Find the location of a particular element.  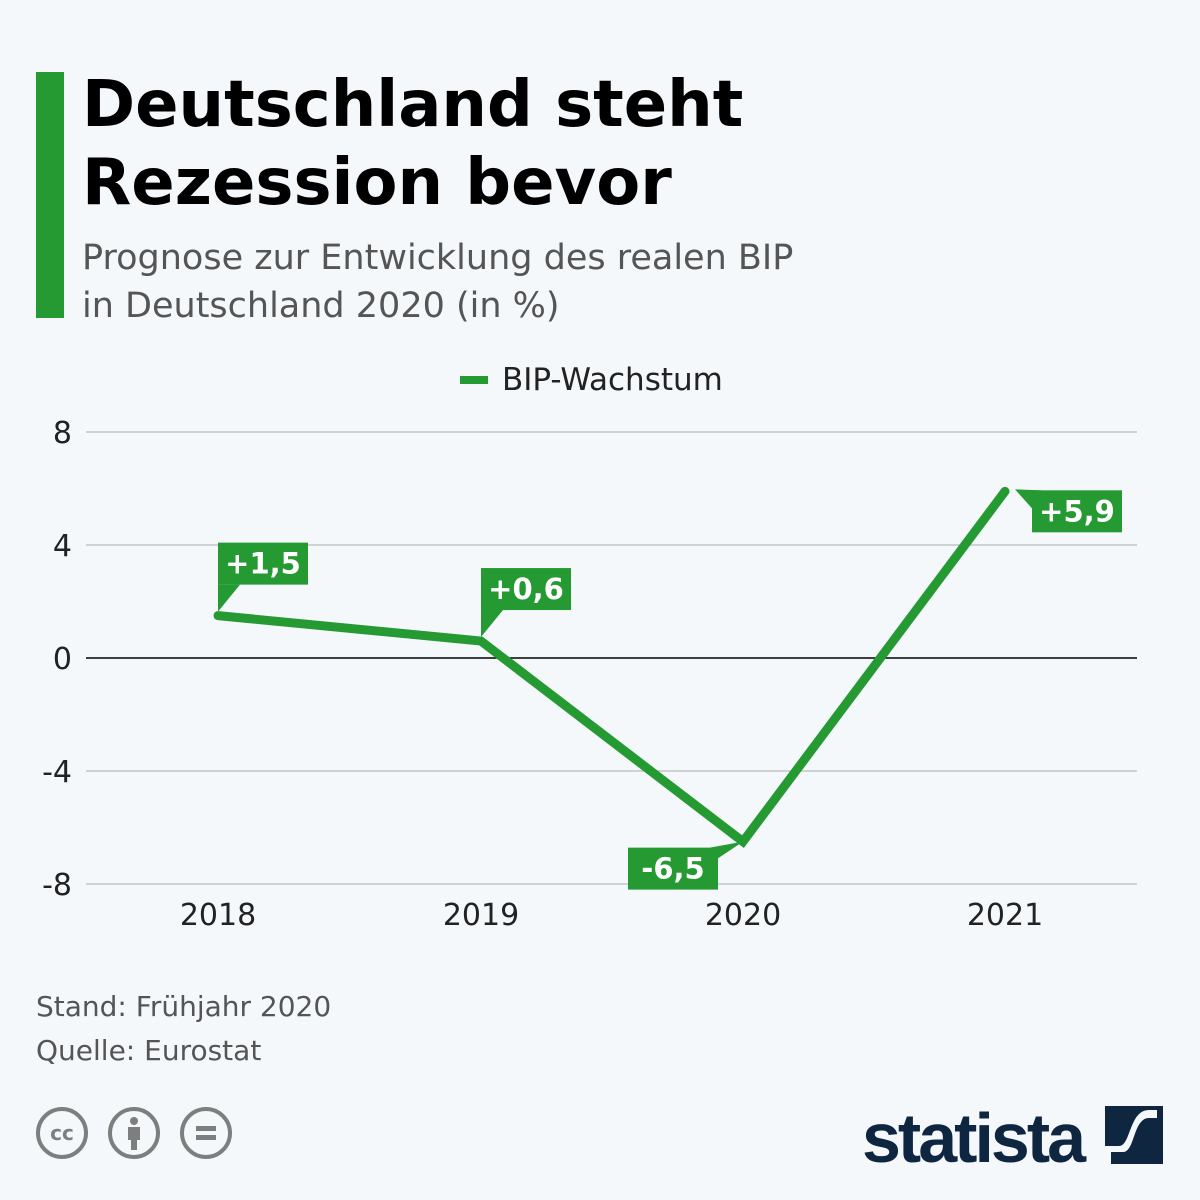

y-tick-label: 0 is located at coordinates (62, 659).